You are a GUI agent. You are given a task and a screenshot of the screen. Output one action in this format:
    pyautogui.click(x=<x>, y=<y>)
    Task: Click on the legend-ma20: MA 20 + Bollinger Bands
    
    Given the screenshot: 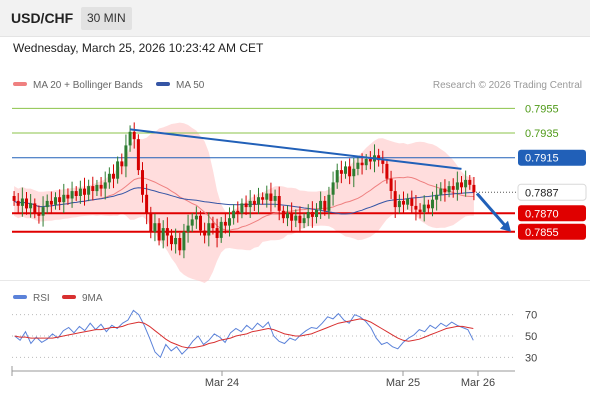 What is the action you would take?
    pyautogui.click(x=78, y=85)
    